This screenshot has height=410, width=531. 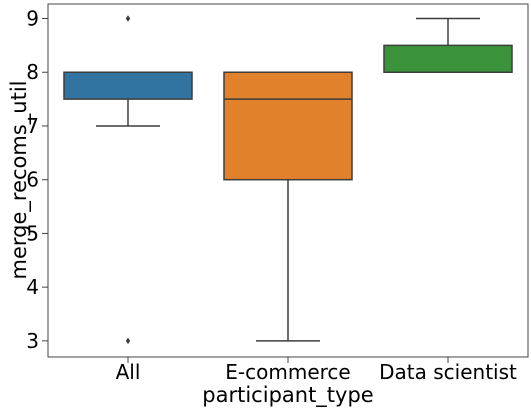 I want to click on y-axis: 3 4 5 6 7 8 9, so click(x=37, y=180).